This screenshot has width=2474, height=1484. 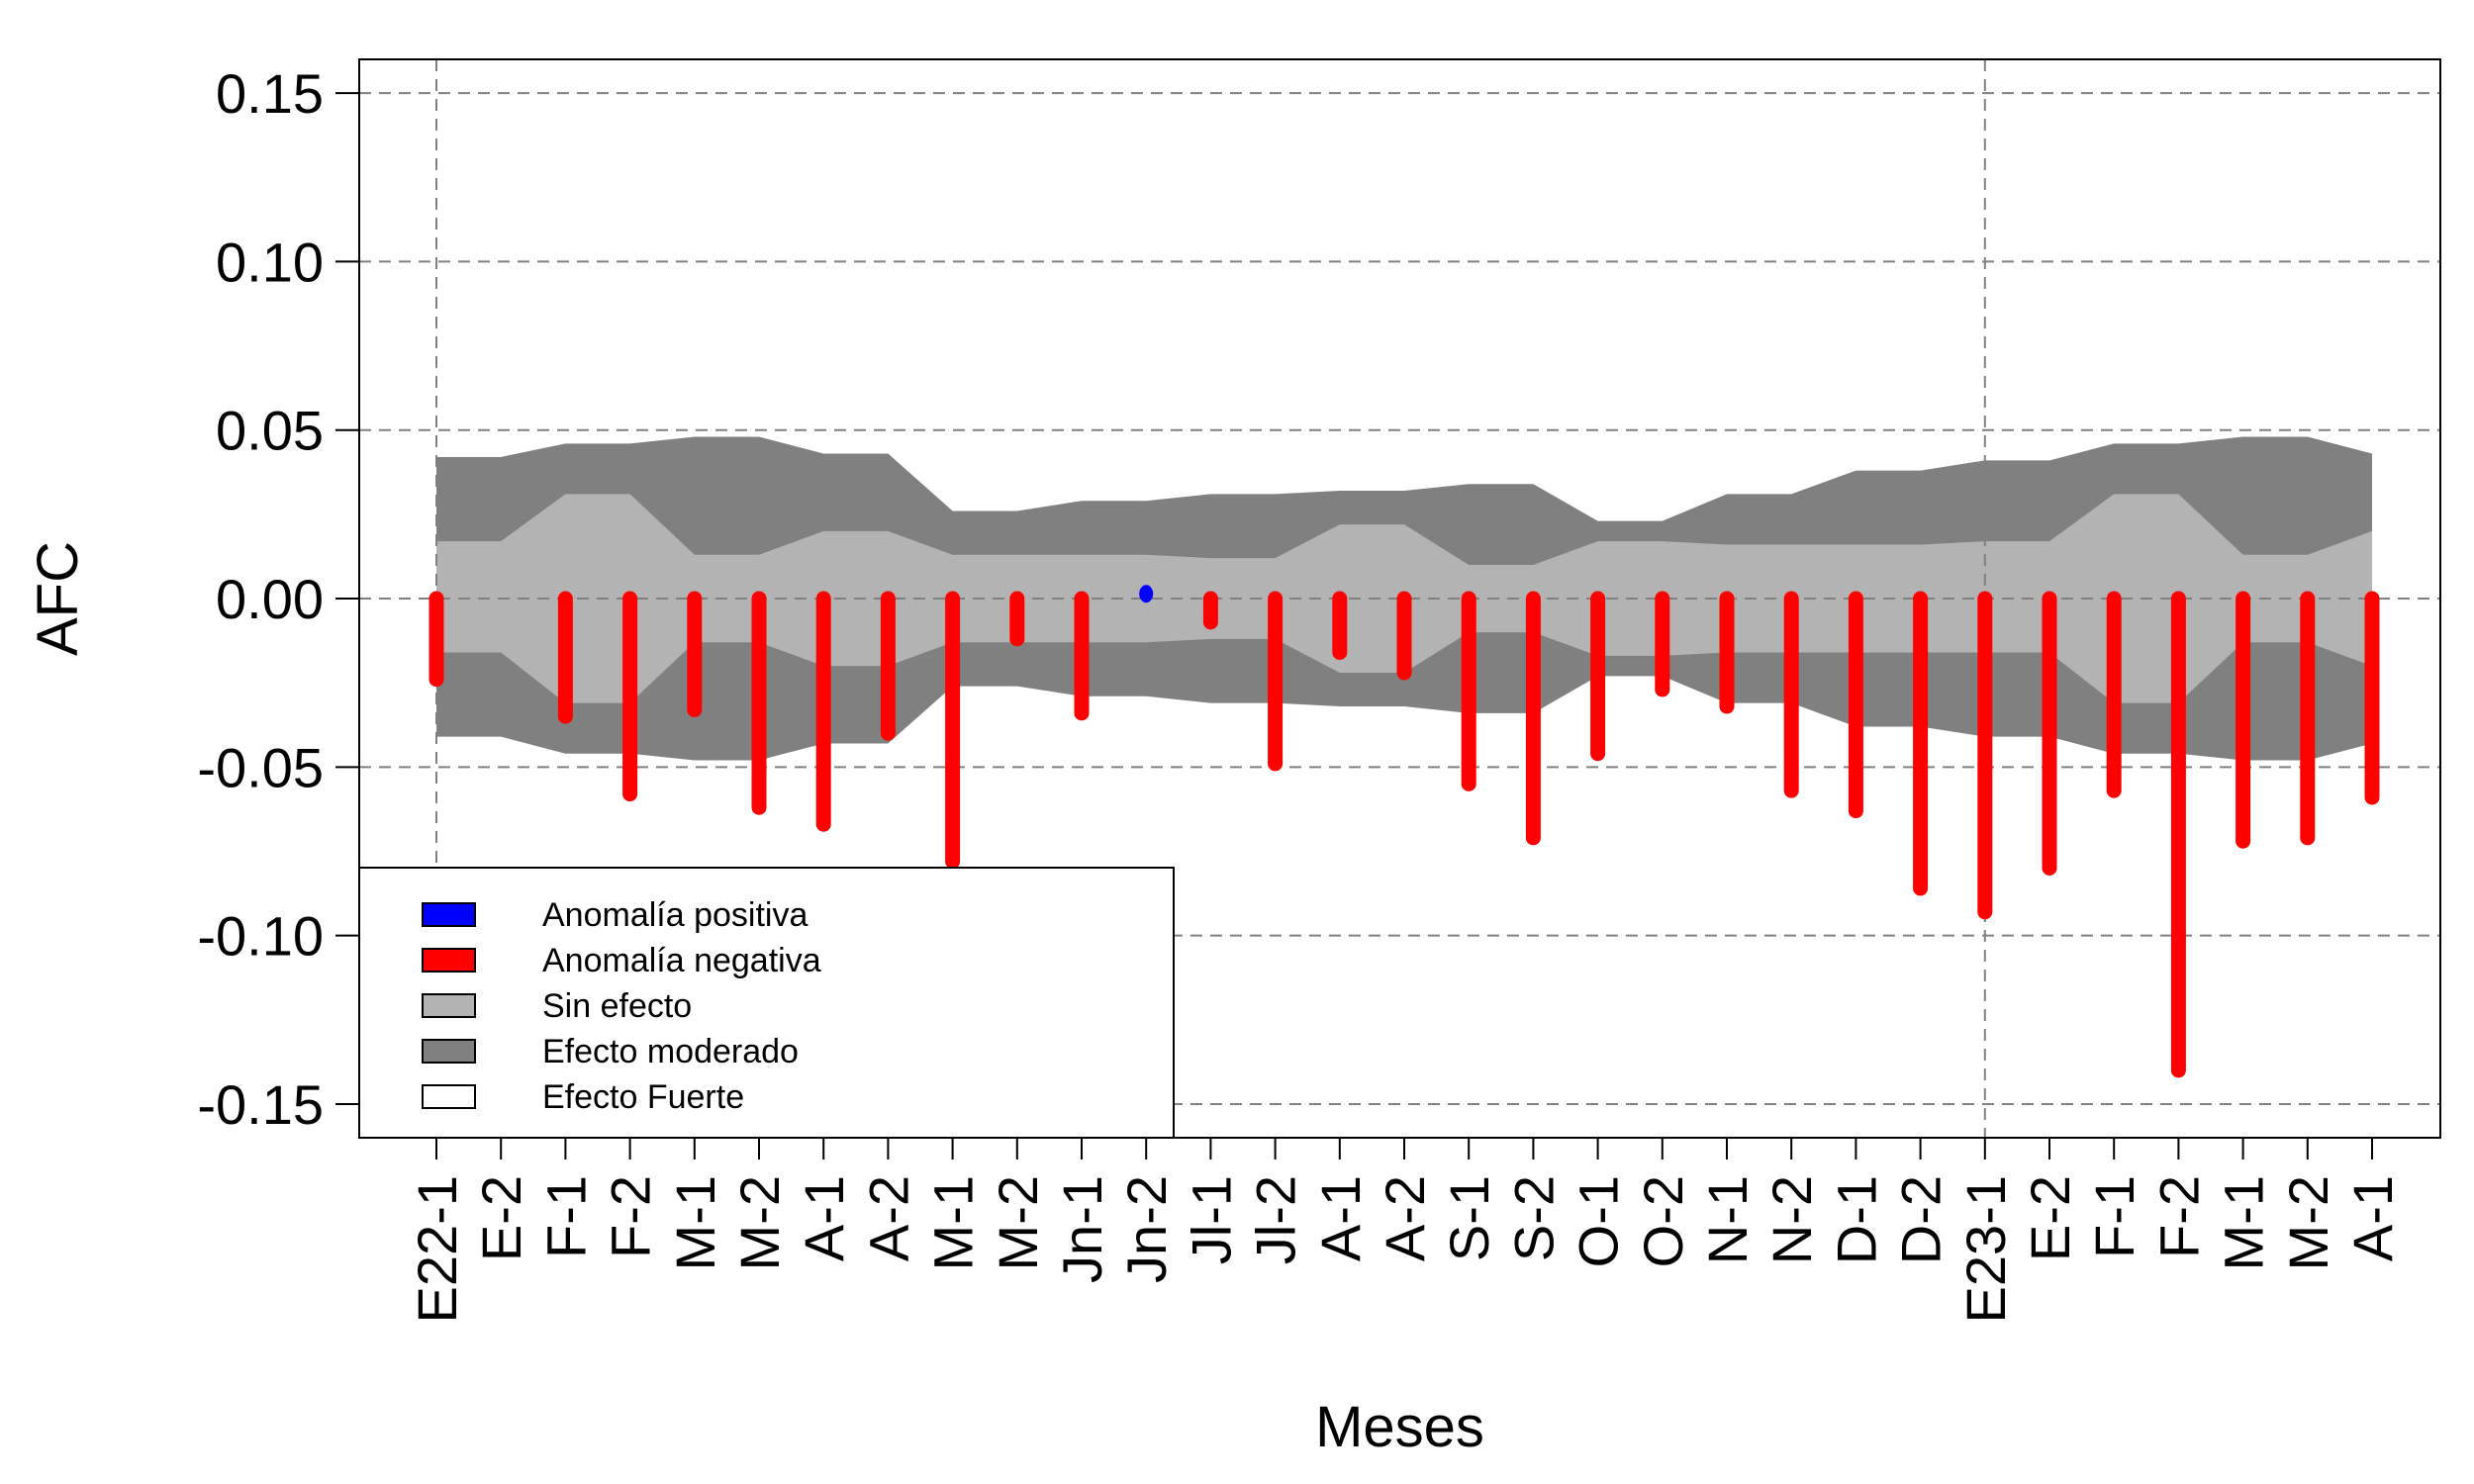 I want to click on y-tick-label: -0.05, so click(x=260, y=767).